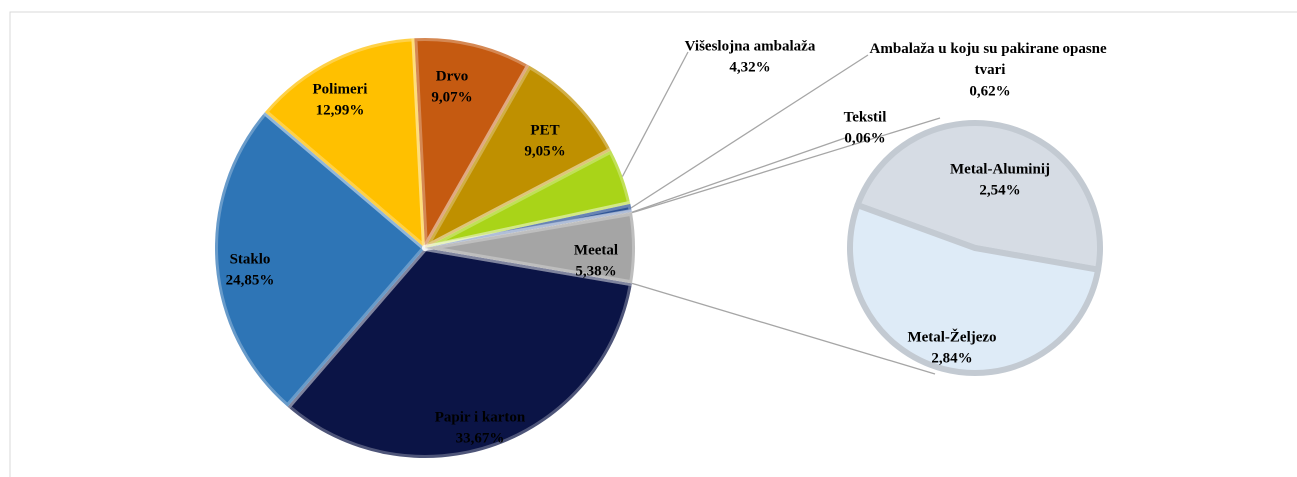 The width and height of the screenshot is (1297, 477). Describe the element at coordinates (1000, 169) in the screenshot. I see `data-label: Metal-Aluminij` at that location.